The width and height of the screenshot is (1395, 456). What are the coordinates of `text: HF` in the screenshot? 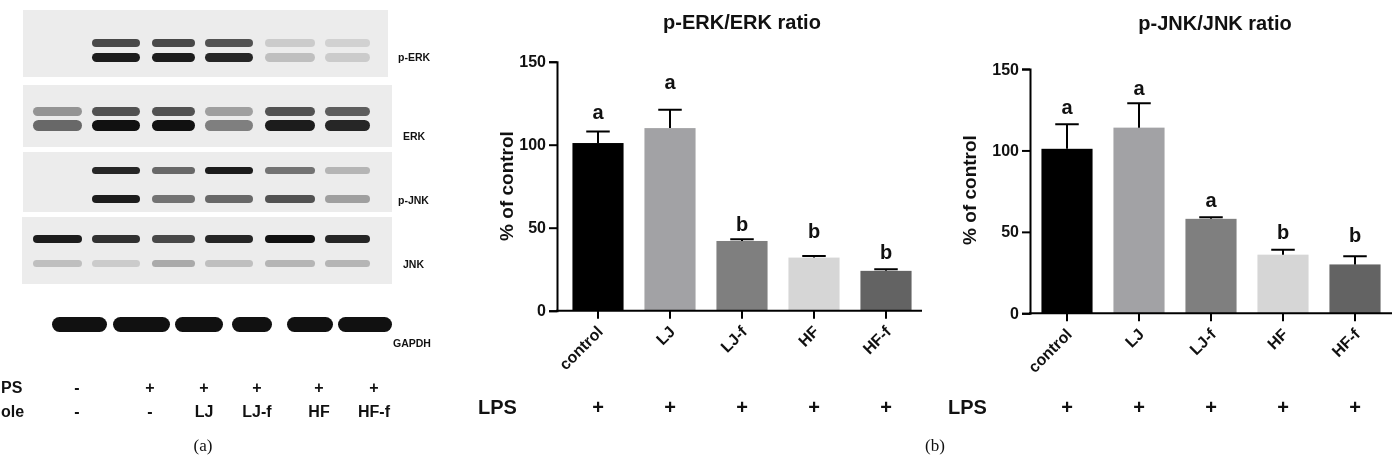 It's located at (319, 411).